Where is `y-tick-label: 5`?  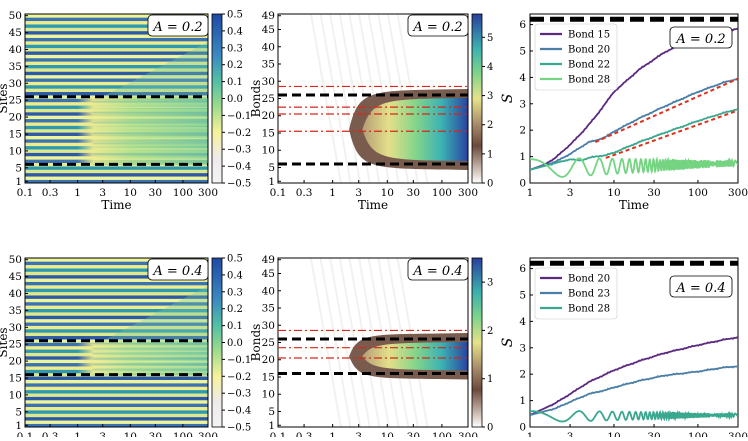
y-tick-label: 5 is located at coordinates (18, 168).